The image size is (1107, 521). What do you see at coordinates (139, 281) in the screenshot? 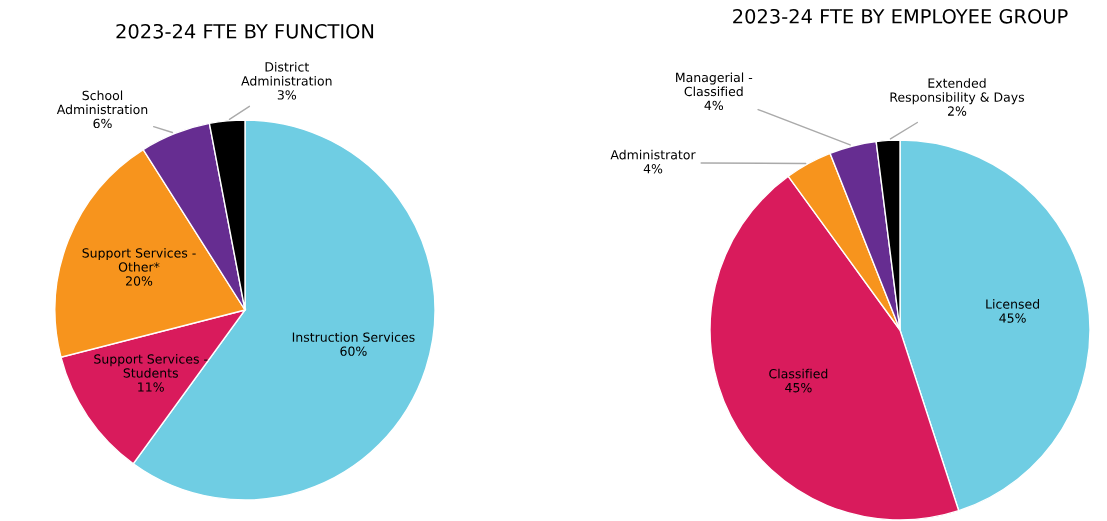
I see `data-label: 20%` at bounding box center [139, 281].